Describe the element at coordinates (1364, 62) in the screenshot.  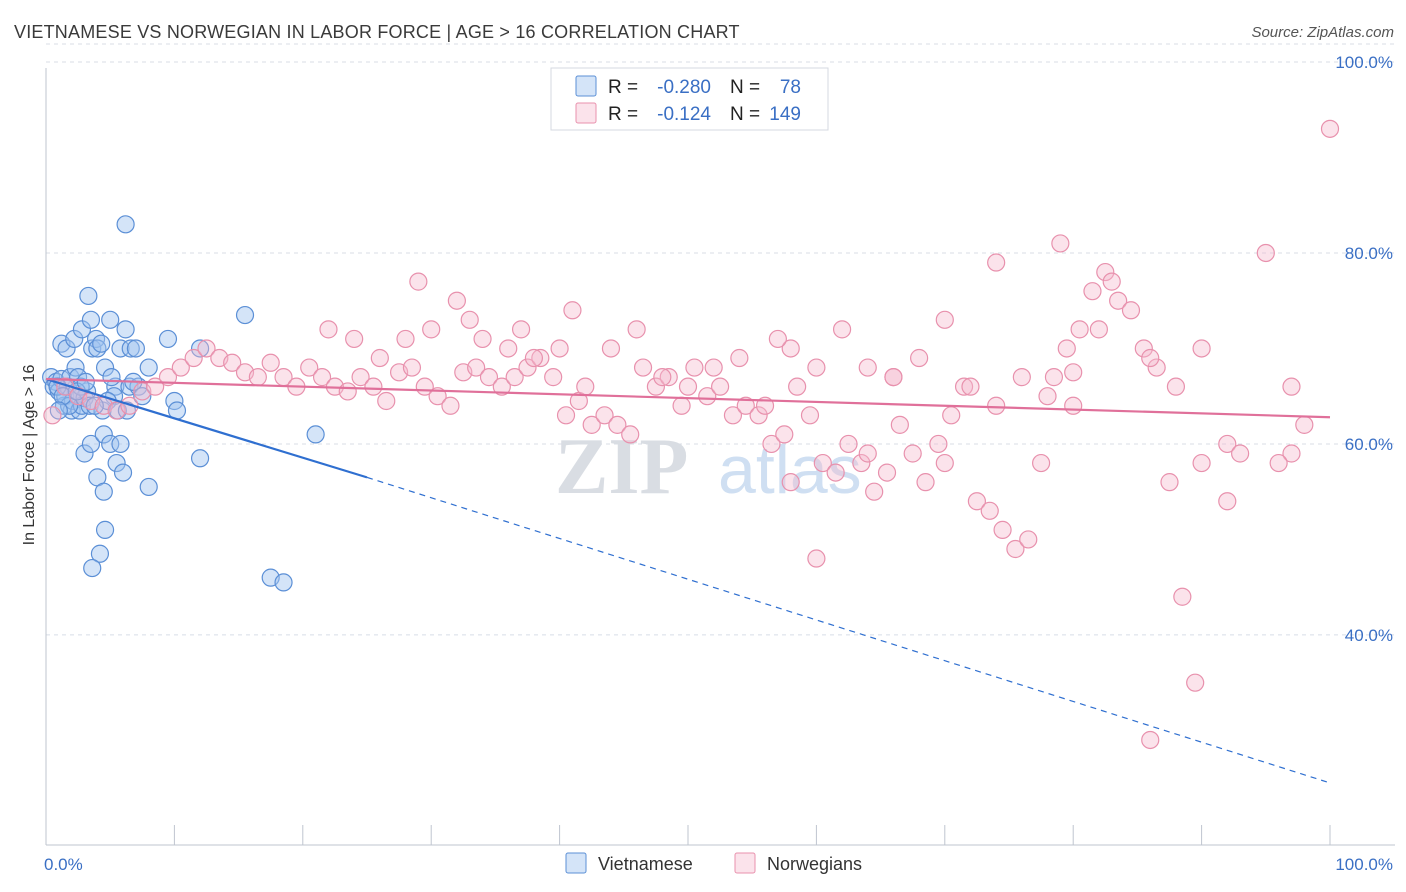
I see `y-tick-label: 100.0%` at that location.